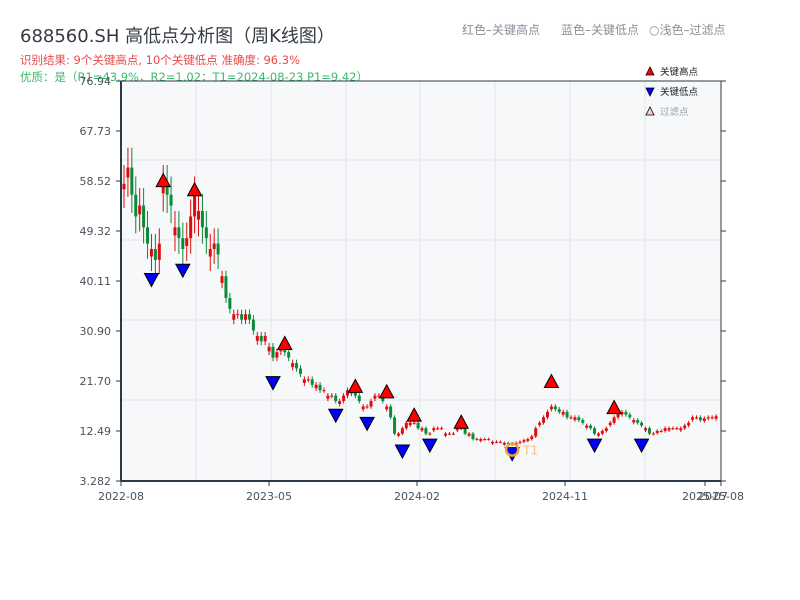 This screenshot has width=800, height=600. What do you see at coordinates (674, 112) in the screenshot?
I see `legend-label: 过滤点` at bounding box center [674, 112].